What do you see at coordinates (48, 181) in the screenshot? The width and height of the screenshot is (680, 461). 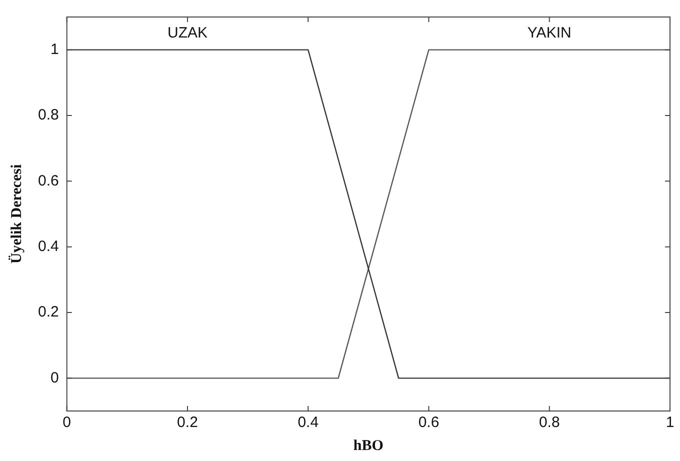 I see `y-tick-label: 0.6` at bounding box center [48, 181].